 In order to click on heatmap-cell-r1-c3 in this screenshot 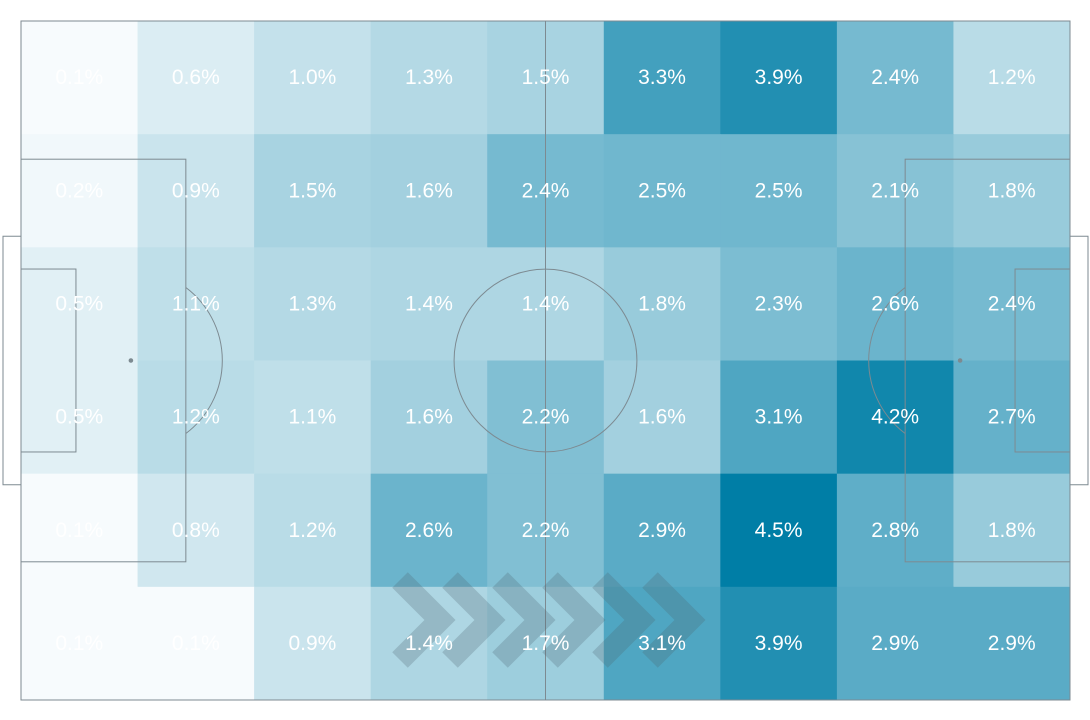, I will do `click(313, 78)`.